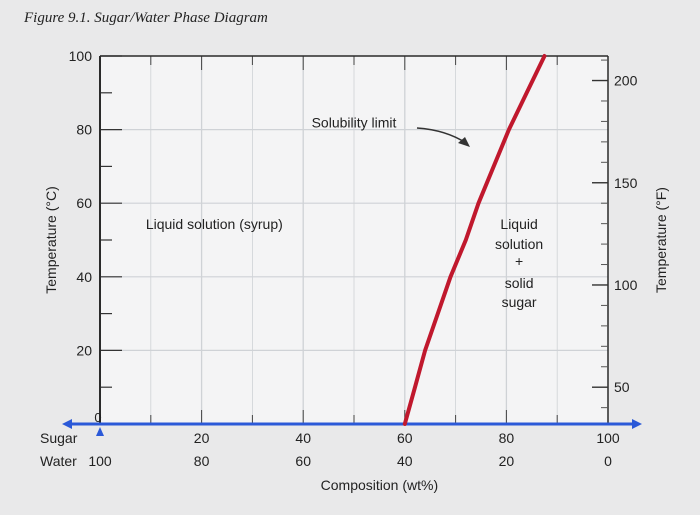 This screenshot has width=700, height=515. What do you see at coordinates (202, 461) in the screenshot?
I see `x-tick-label-water: 80` at bounding box center [202, 461].